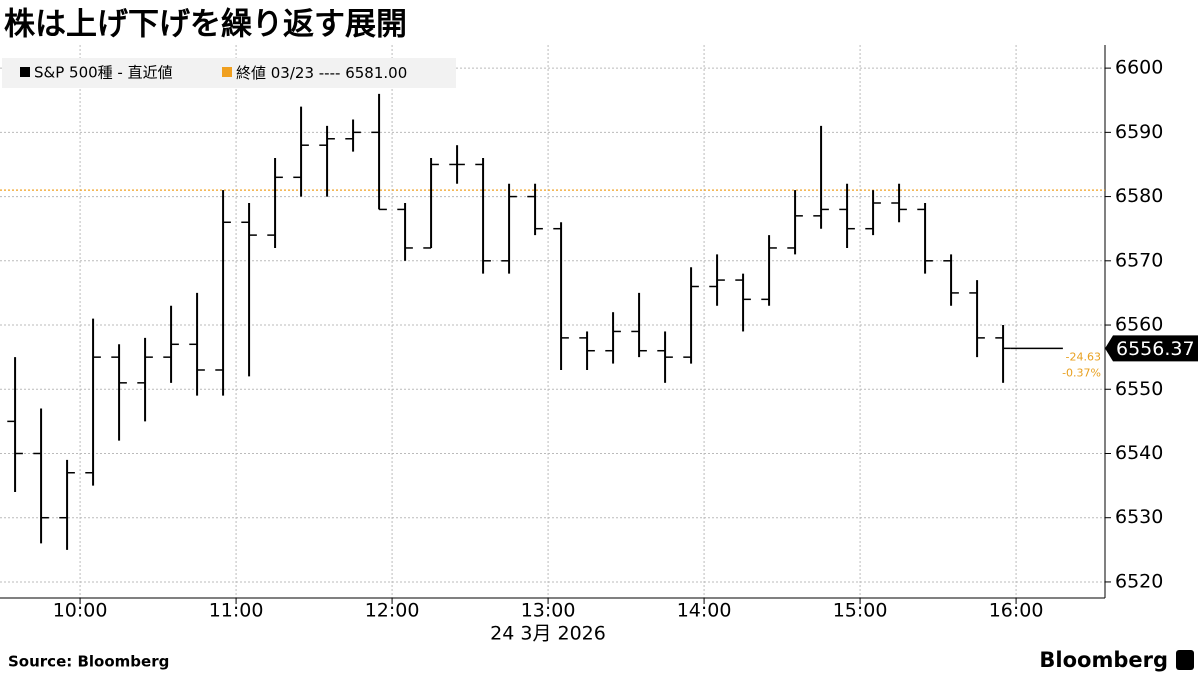 The width and height of the screenshot is (1200, 675). I want to click on legend-value: 6581.00, so click(376, 73).